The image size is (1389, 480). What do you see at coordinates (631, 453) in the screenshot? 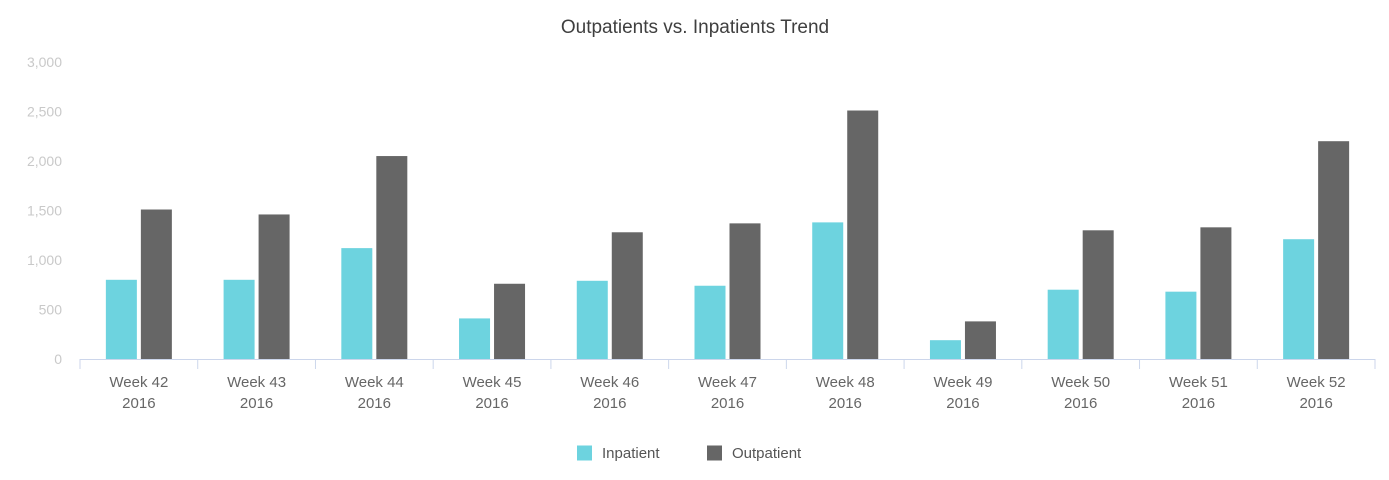
I see `legend-label: Inpatient` at bounding box center [631, 453].